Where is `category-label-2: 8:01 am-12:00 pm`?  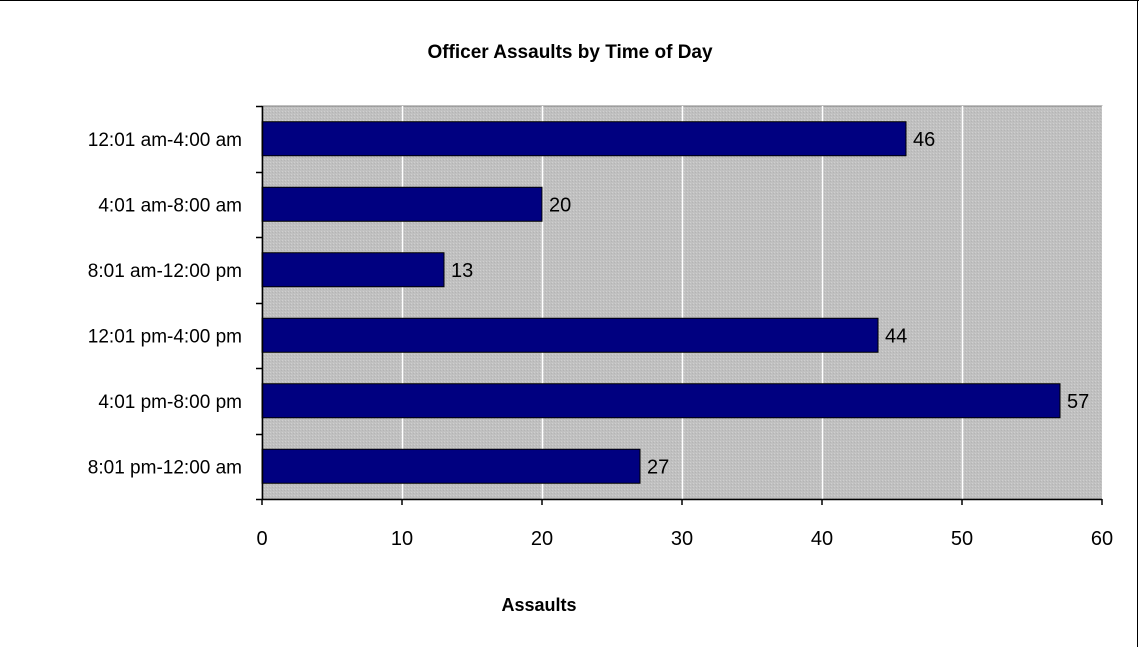
category-label-2: 8:01 am-12:00 pm is located at coordinates (165, 271).